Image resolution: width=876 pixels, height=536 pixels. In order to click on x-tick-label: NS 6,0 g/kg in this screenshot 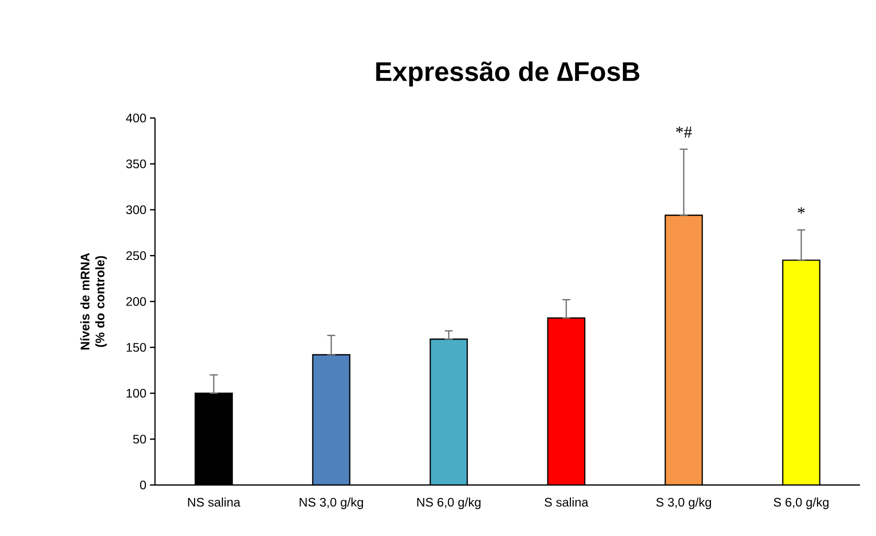, I will do `click(448, 504)`.